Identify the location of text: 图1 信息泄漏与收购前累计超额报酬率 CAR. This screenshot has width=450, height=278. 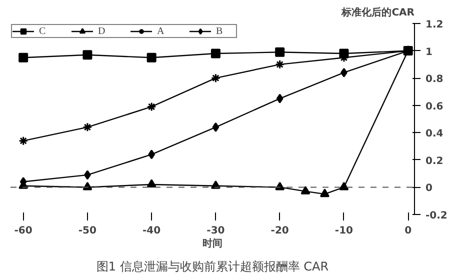
(212, 267).